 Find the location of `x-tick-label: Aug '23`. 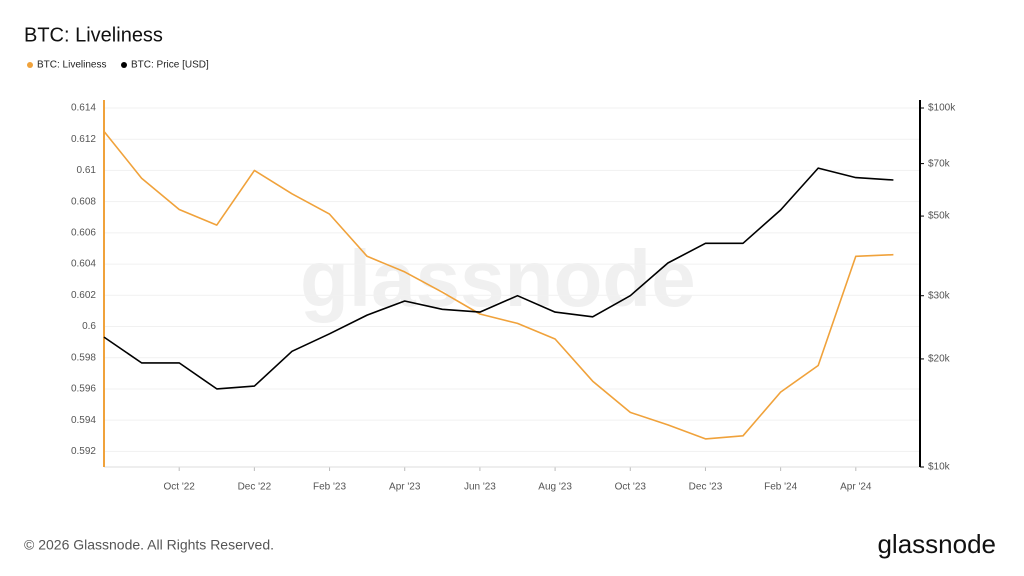

x-tick-label: Aug '23 is located at coordinates (555, 487).